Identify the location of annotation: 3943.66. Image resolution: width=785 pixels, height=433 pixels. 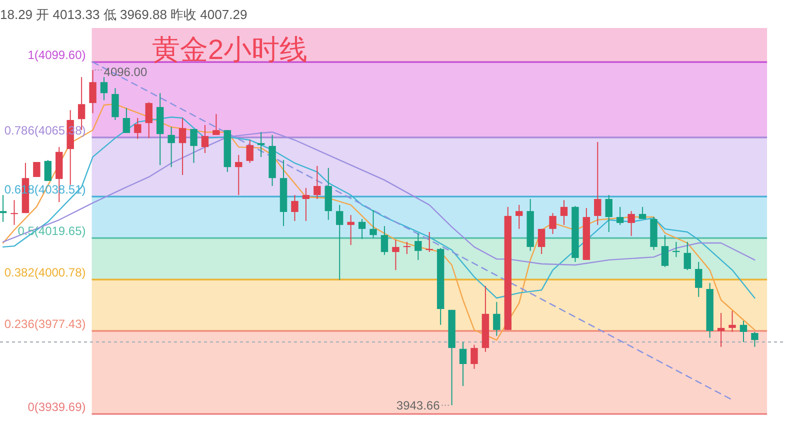
(418, 405).